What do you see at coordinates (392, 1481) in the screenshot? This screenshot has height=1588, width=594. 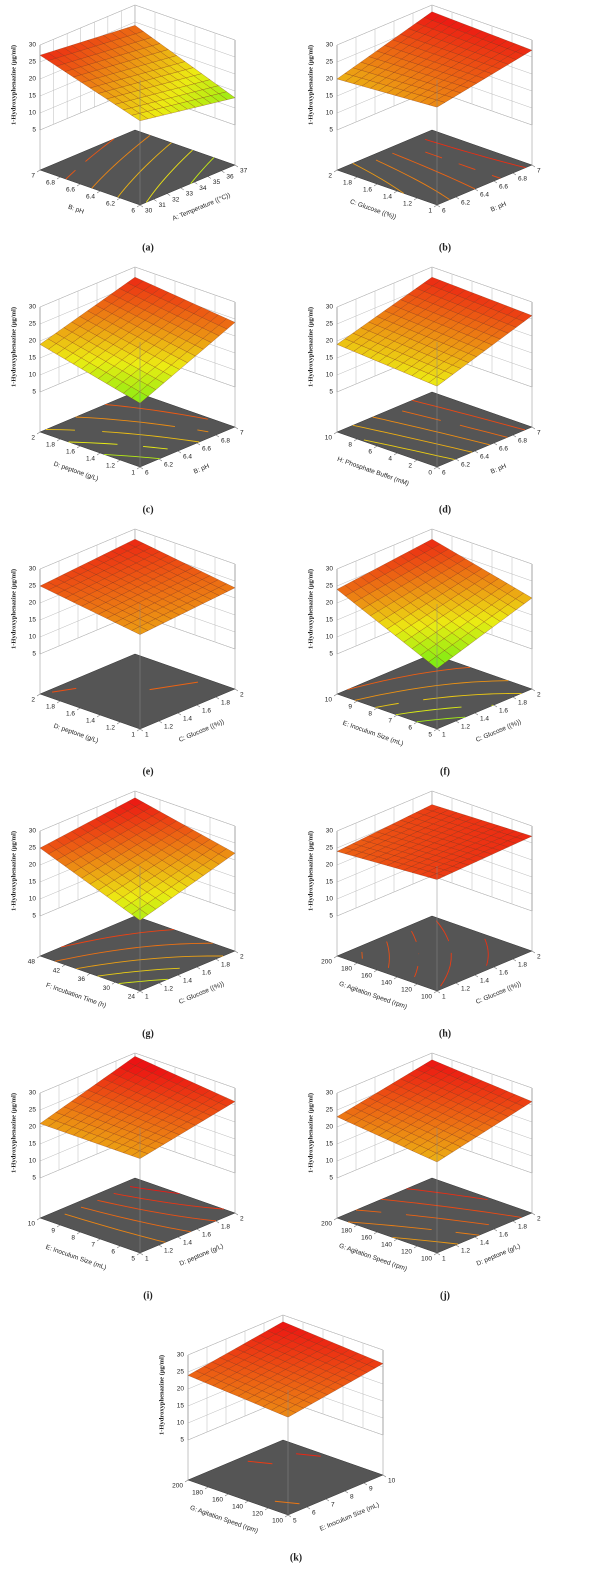 I see `x-tick-label: 10` at bounding box center [392, 1481].